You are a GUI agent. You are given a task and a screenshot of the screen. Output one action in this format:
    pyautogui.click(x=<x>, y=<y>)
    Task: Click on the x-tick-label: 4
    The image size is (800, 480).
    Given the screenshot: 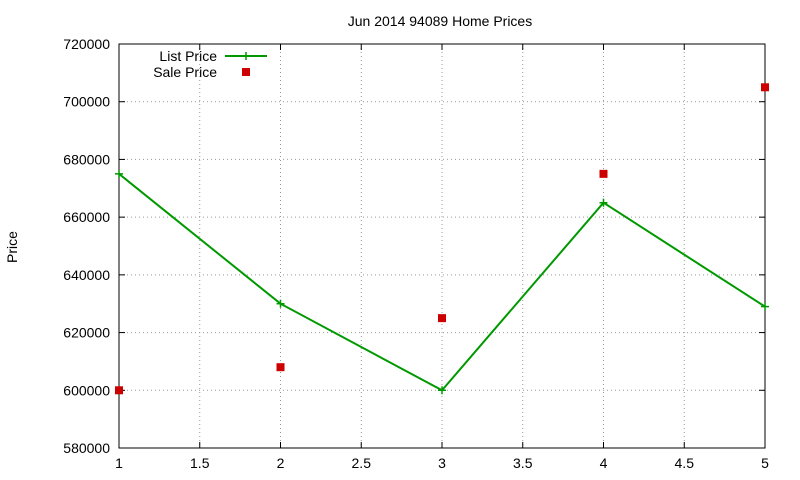 What is the action you would take?
    pyautogui.click(x=604, y=463)
    